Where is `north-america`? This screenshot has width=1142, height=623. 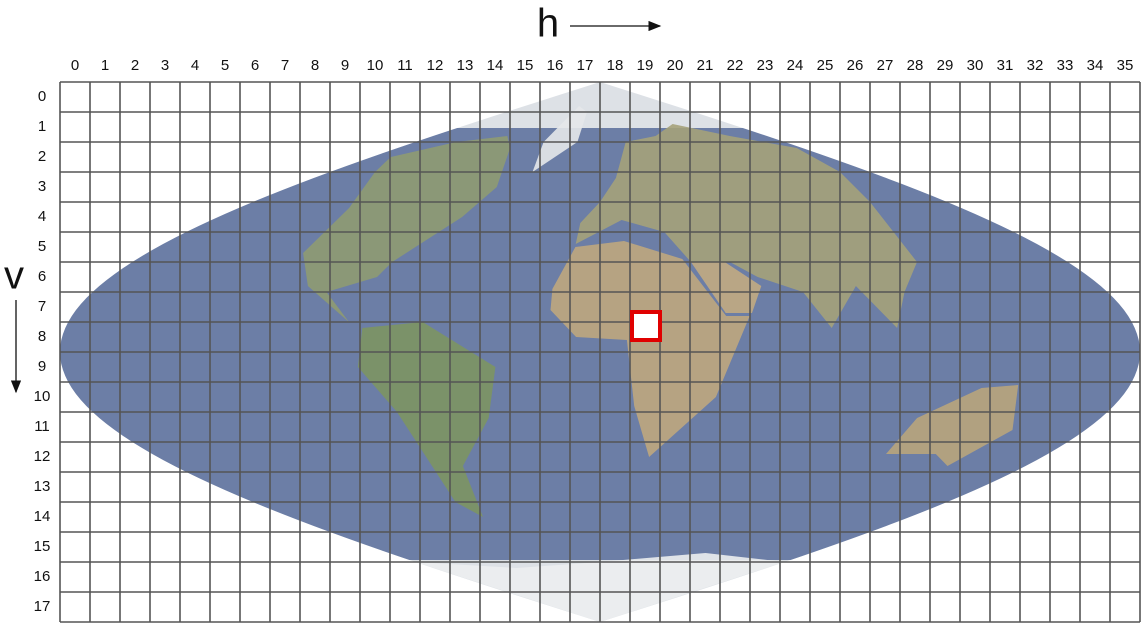 north-america is located at coordinates (407, 229).